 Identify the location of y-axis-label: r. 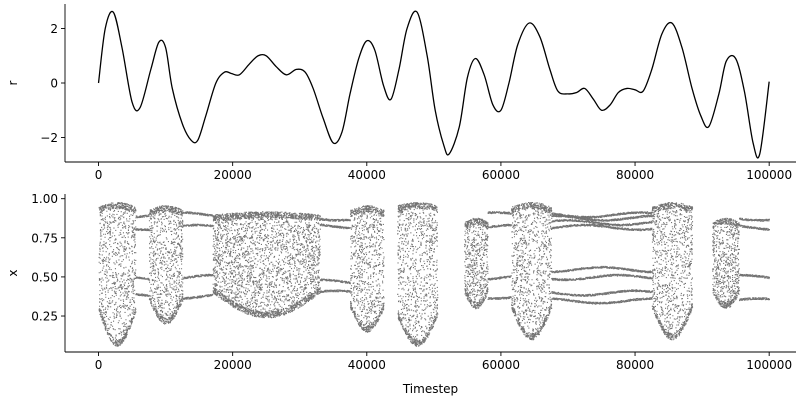
(13, 82).